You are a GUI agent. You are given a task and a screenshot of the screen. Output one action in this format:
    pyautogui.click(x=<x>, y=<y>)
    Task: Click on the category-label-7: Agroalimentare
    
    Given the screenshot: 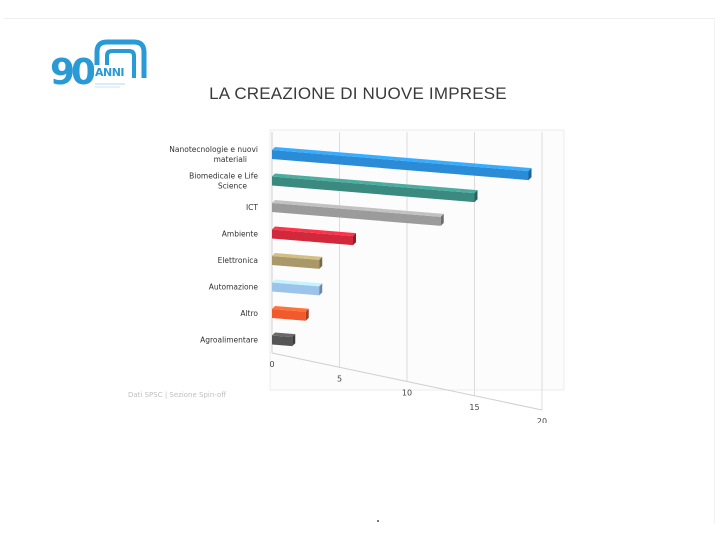 What is the action you would take?
    pyautogui.click(x=229, y=340)
    